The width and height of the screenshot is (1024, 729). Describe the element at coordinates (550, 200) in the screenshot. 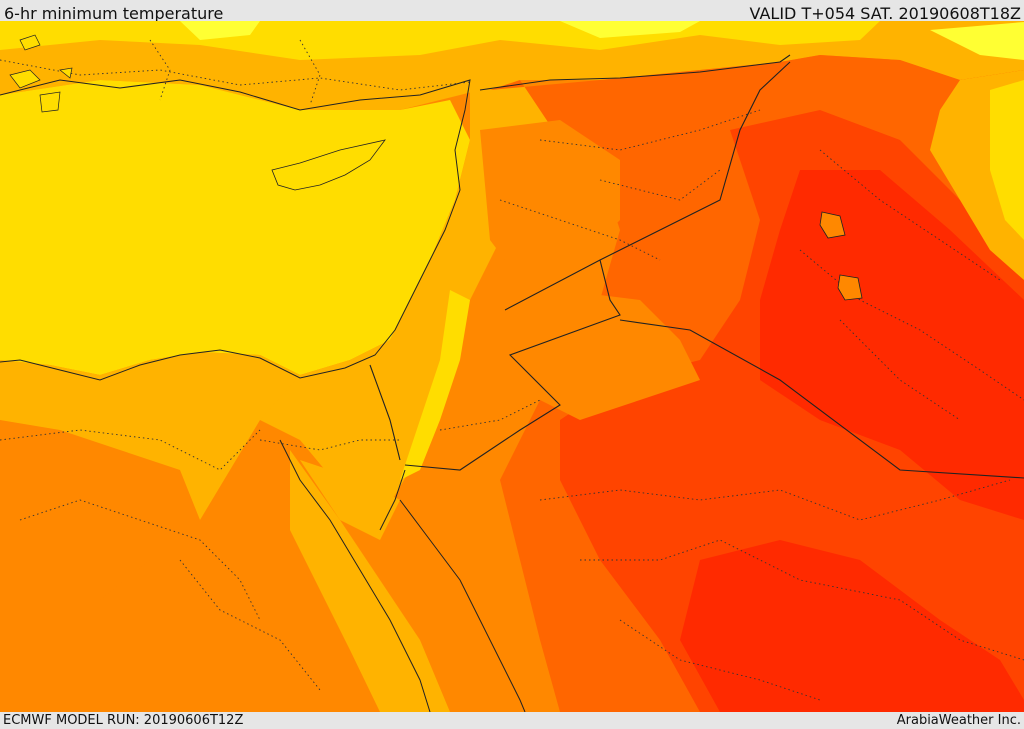

I see `zone-syria-orange` at that location.